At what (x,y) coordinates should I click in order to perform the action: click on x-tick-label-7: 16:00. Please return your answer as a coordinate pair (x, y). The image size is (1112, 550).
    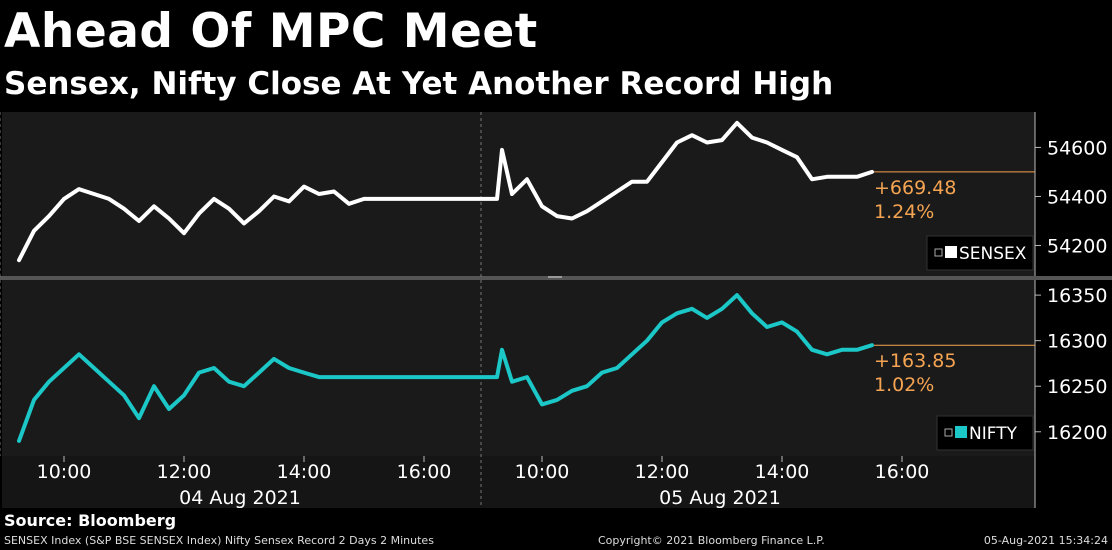
    Looking at the image, I should click on (902, 472).